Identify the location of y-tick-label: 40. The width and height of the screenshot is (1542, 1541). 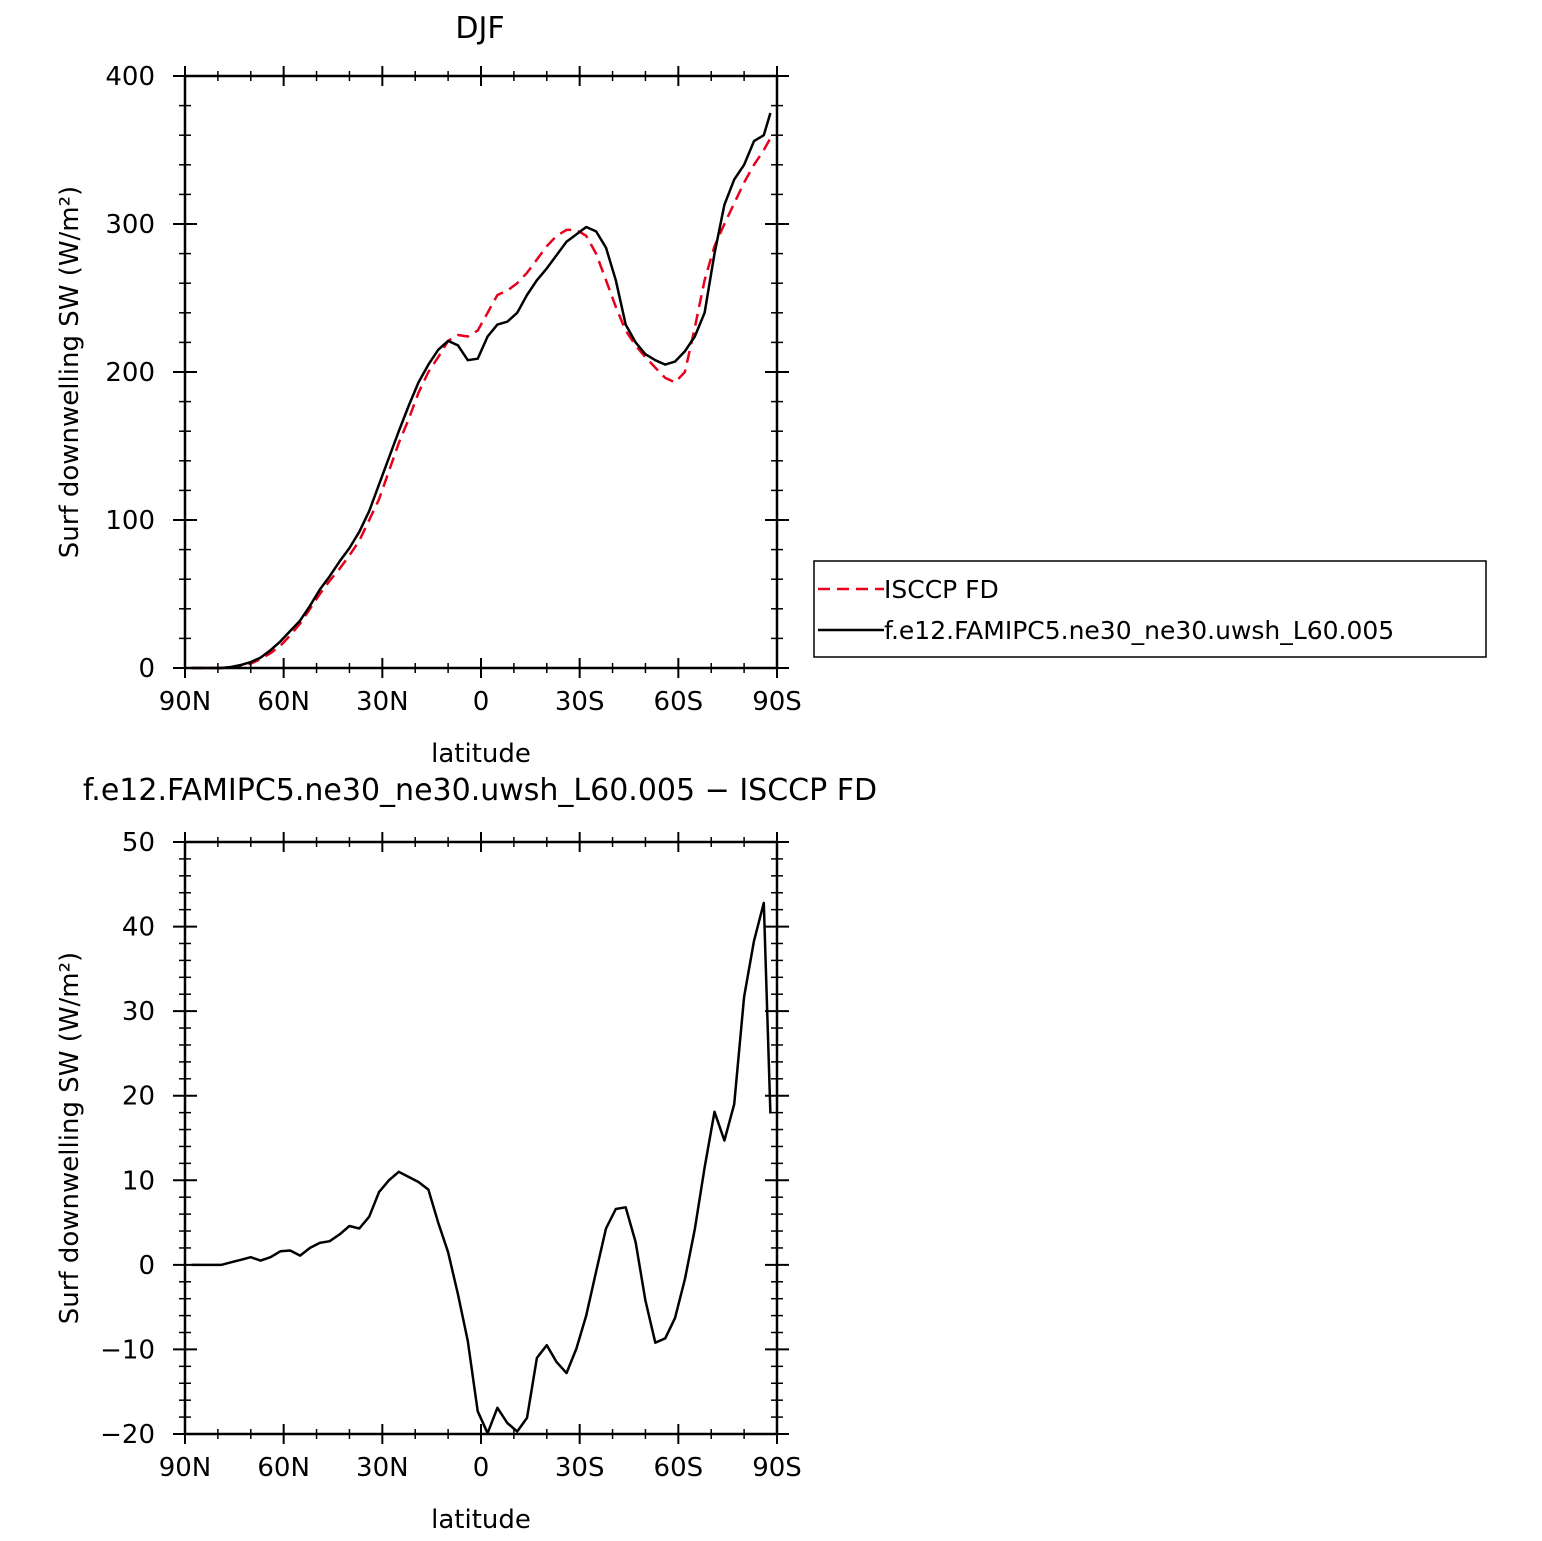
(138, 928).